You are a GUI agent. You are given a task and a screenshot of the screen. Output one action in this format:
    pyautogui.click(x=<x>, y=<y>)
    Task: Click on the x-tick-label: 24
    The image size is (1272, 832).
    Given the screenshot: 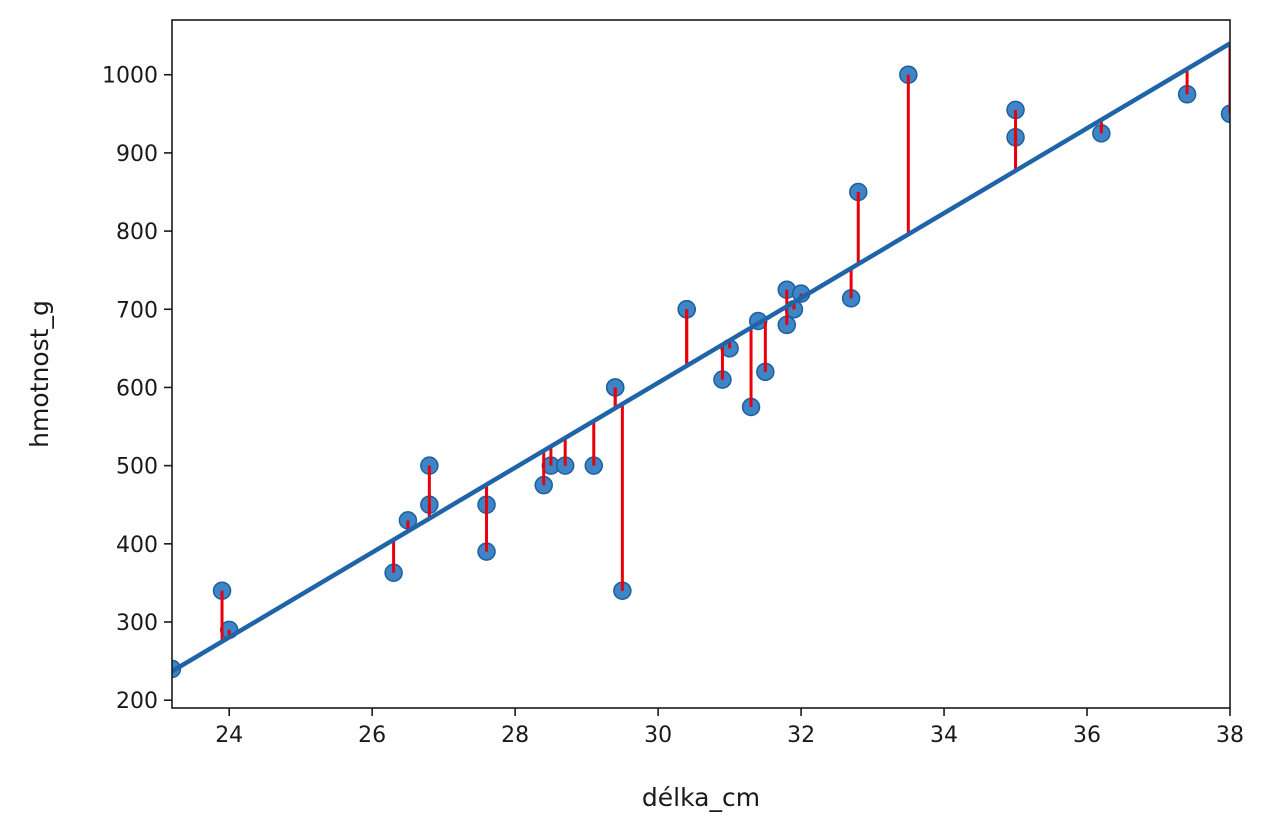 What is the action you would take?
    pyautogui.click(x=229, y=735)
    